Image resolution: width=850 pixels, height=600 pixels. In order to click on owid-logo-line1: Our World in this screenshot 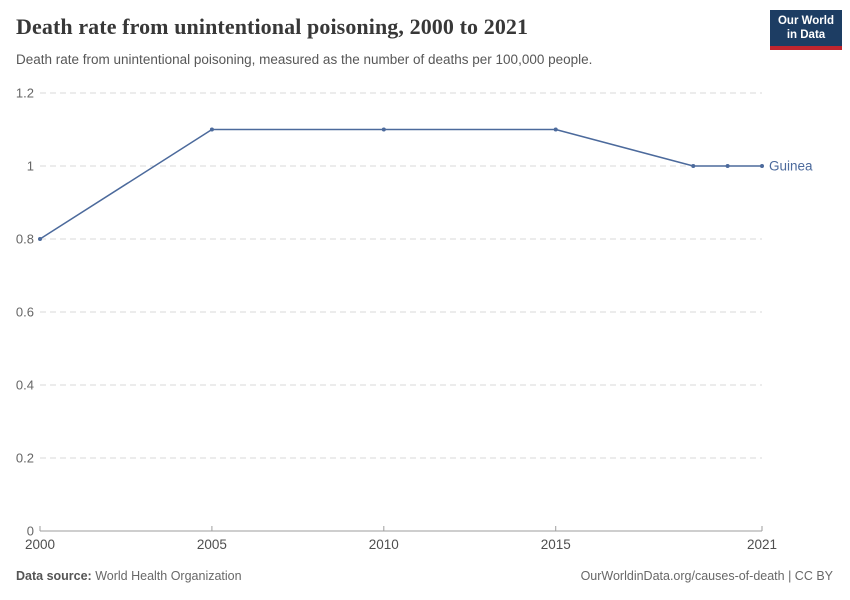, I will do `click(805, 20)`.